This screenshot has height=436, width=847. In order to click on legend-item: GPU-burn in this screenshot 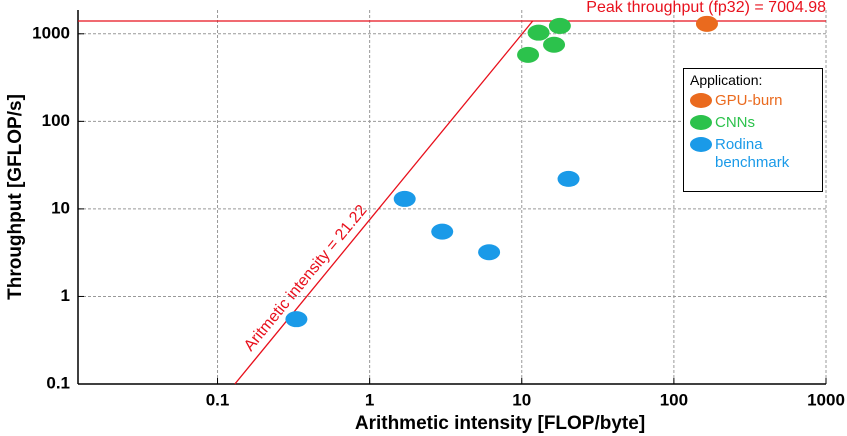, I will do `click(753, 101)`.